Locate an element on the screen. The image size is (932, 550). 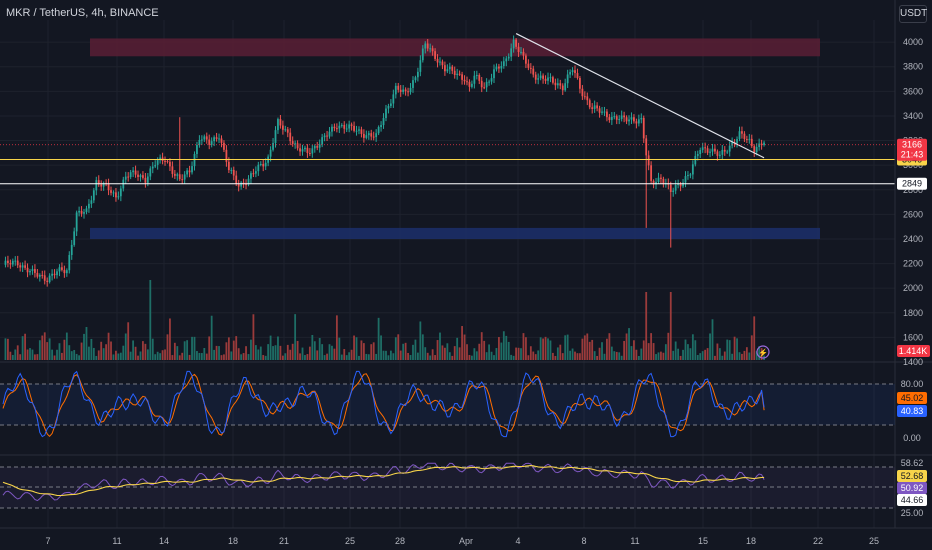
currency-badge: USDT is located at coordinates (913, 14).